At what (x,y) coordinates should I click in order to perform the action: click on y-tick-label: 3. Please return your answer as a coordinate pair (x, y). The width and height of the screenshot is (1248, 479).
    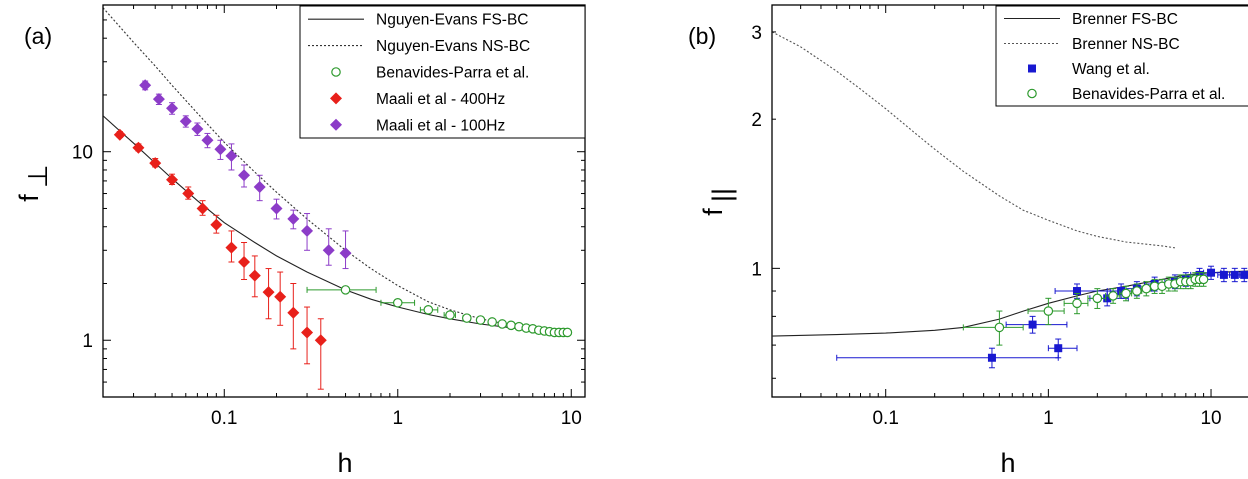
    Looking at the image, I should click on (756, 33).